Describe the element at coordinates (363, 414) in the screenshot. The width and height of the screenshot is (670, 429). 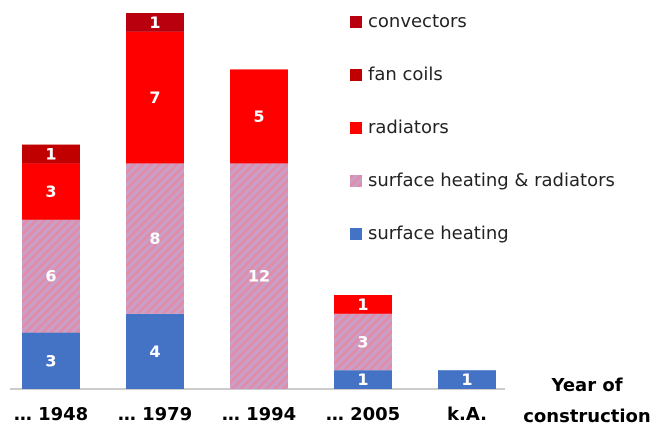
I see `x-tick-label: … 2005` at that location.